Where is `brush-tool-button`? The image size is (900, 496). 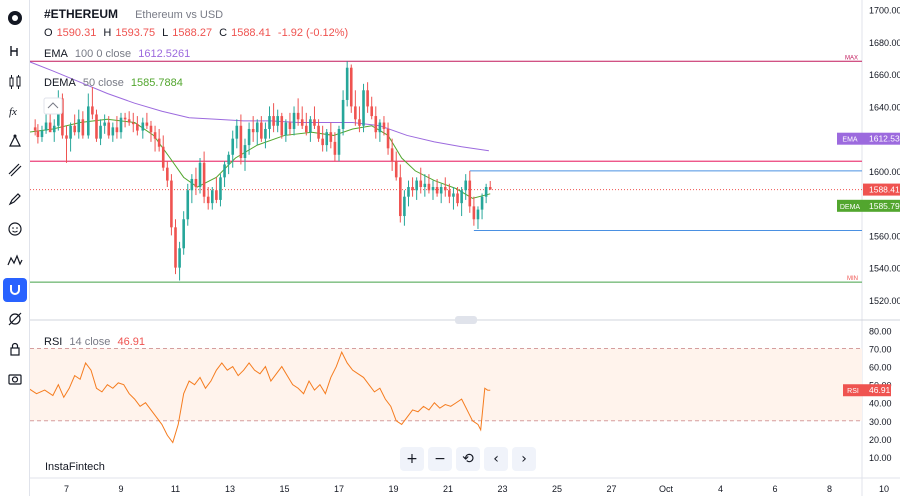 brush-tool-button is located at coordinates (15, 170).